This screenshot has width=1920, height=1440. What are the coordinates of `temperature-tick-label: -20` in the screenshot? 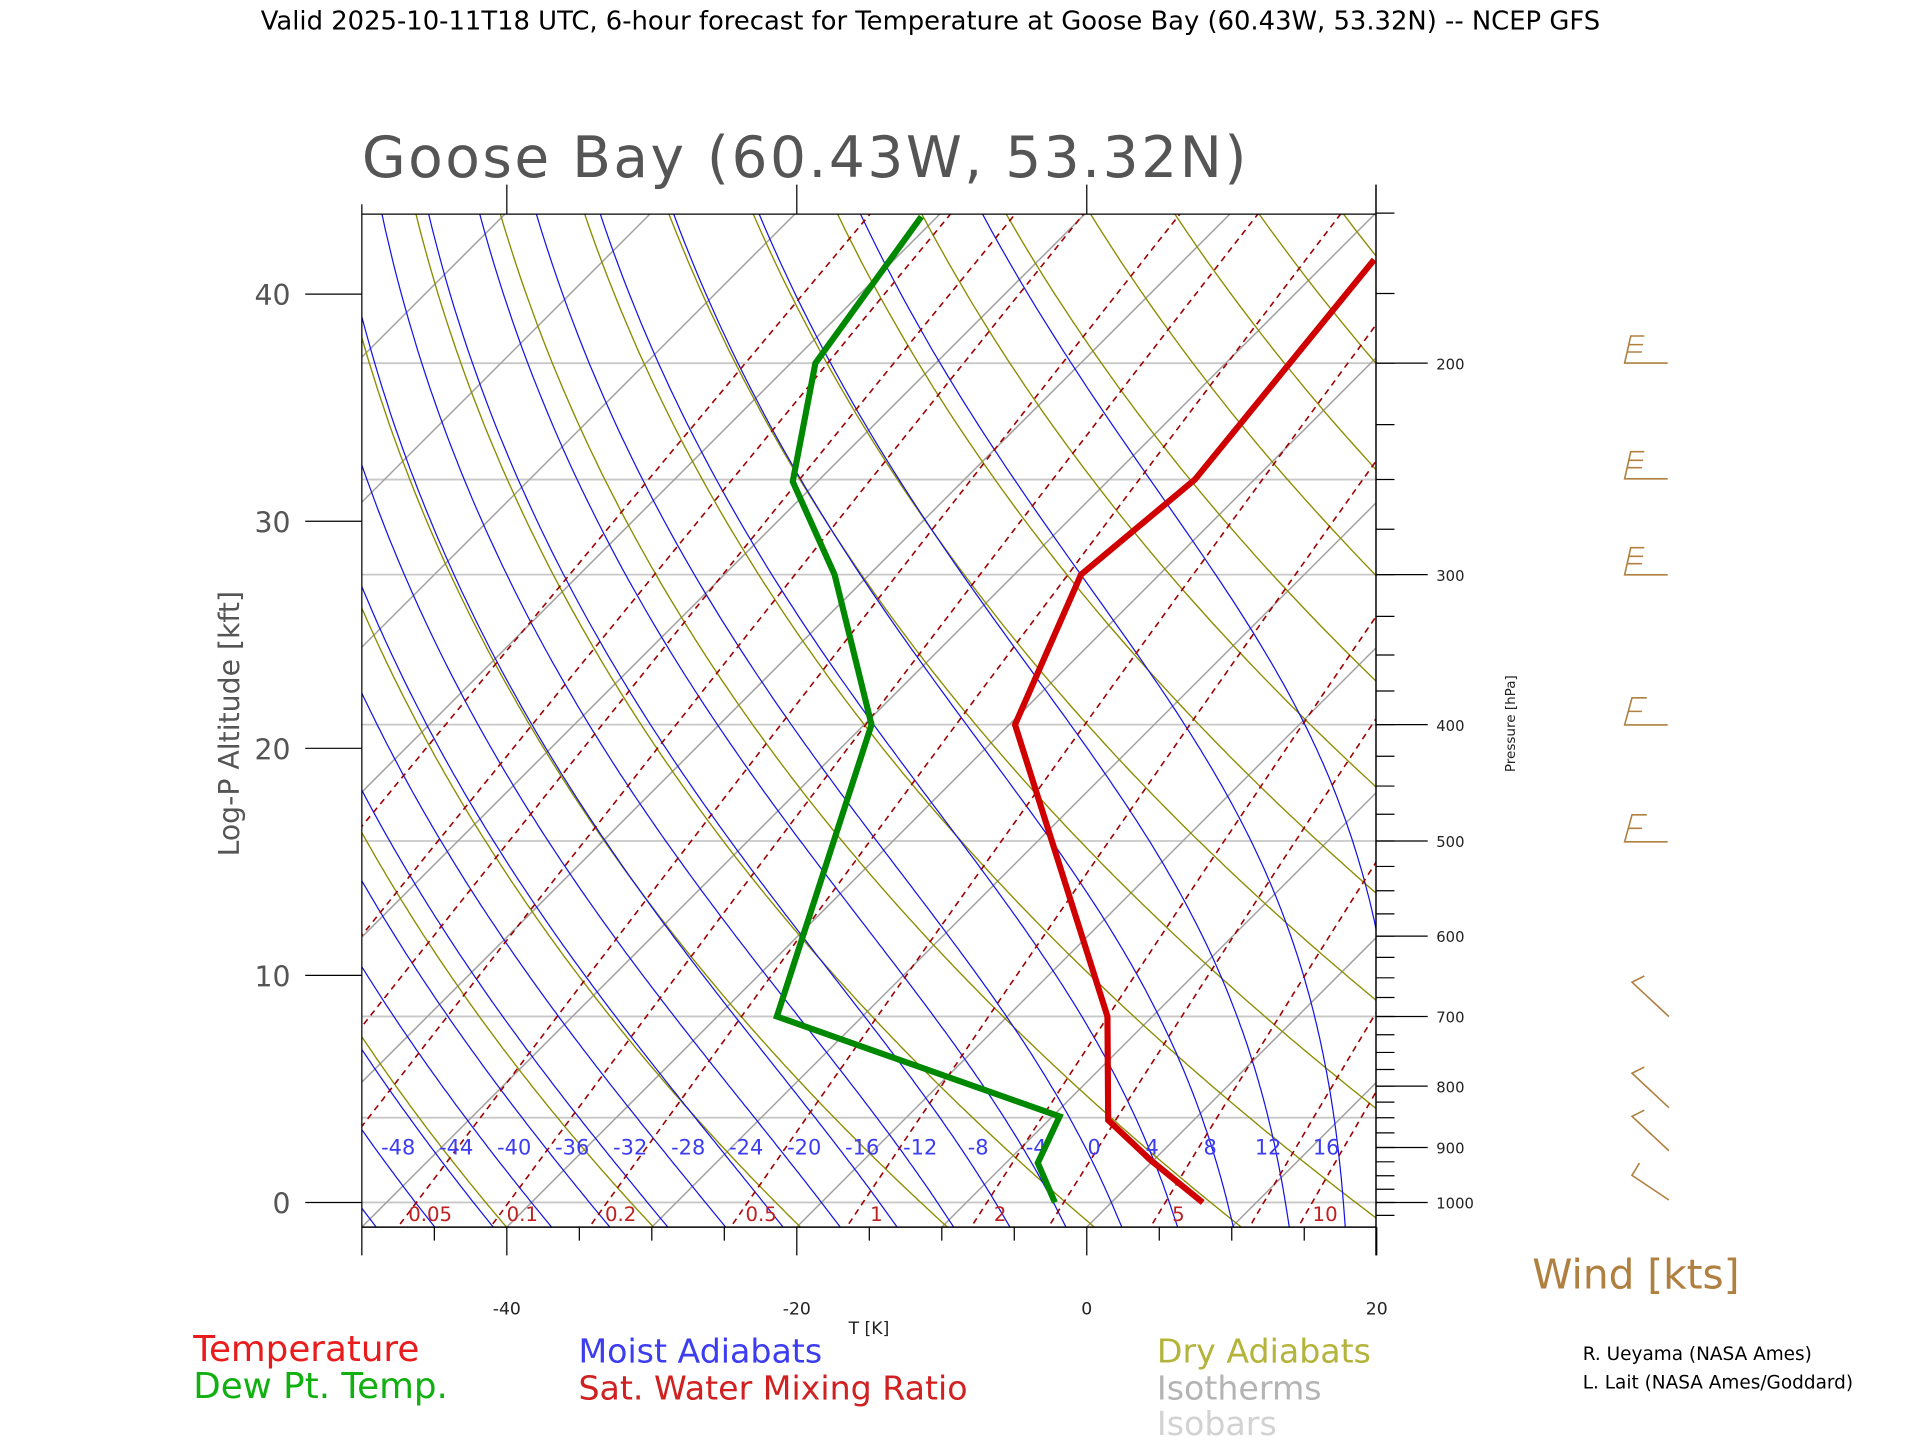 It's located at (797, 1309).